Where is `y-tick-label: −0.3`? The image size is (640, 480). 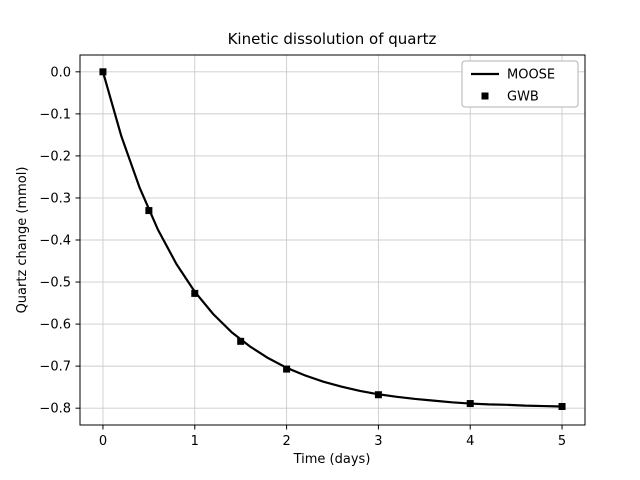
y-tick-label: −0.3 is located at coordinates (55, 198).